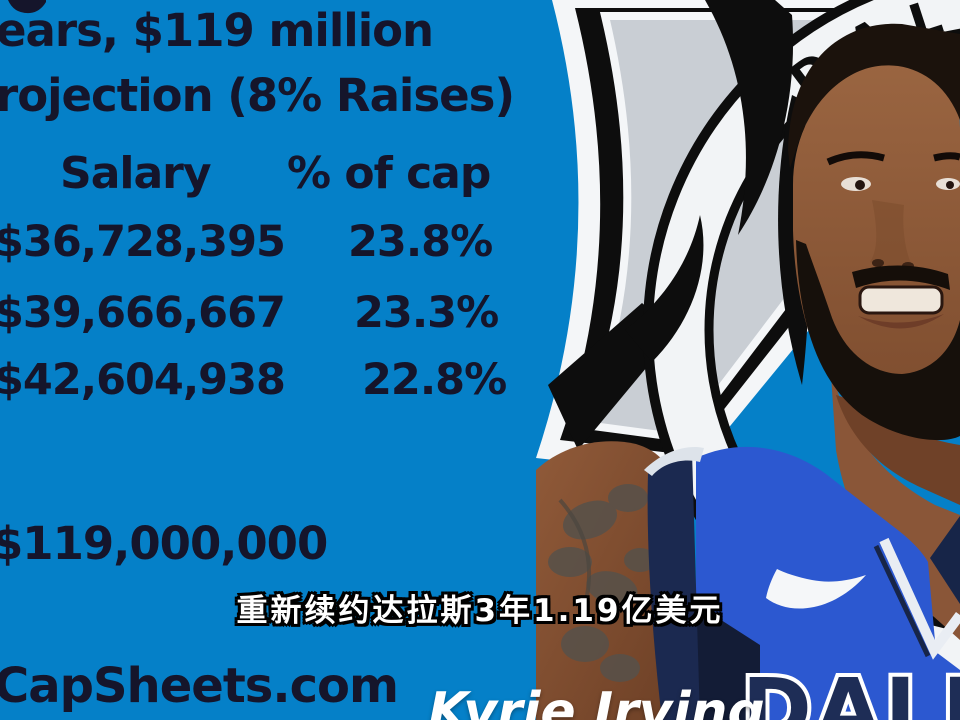 The width and height of the screenshot is (960, 720). I want to click on tattooed-arm, so click(607, 580).